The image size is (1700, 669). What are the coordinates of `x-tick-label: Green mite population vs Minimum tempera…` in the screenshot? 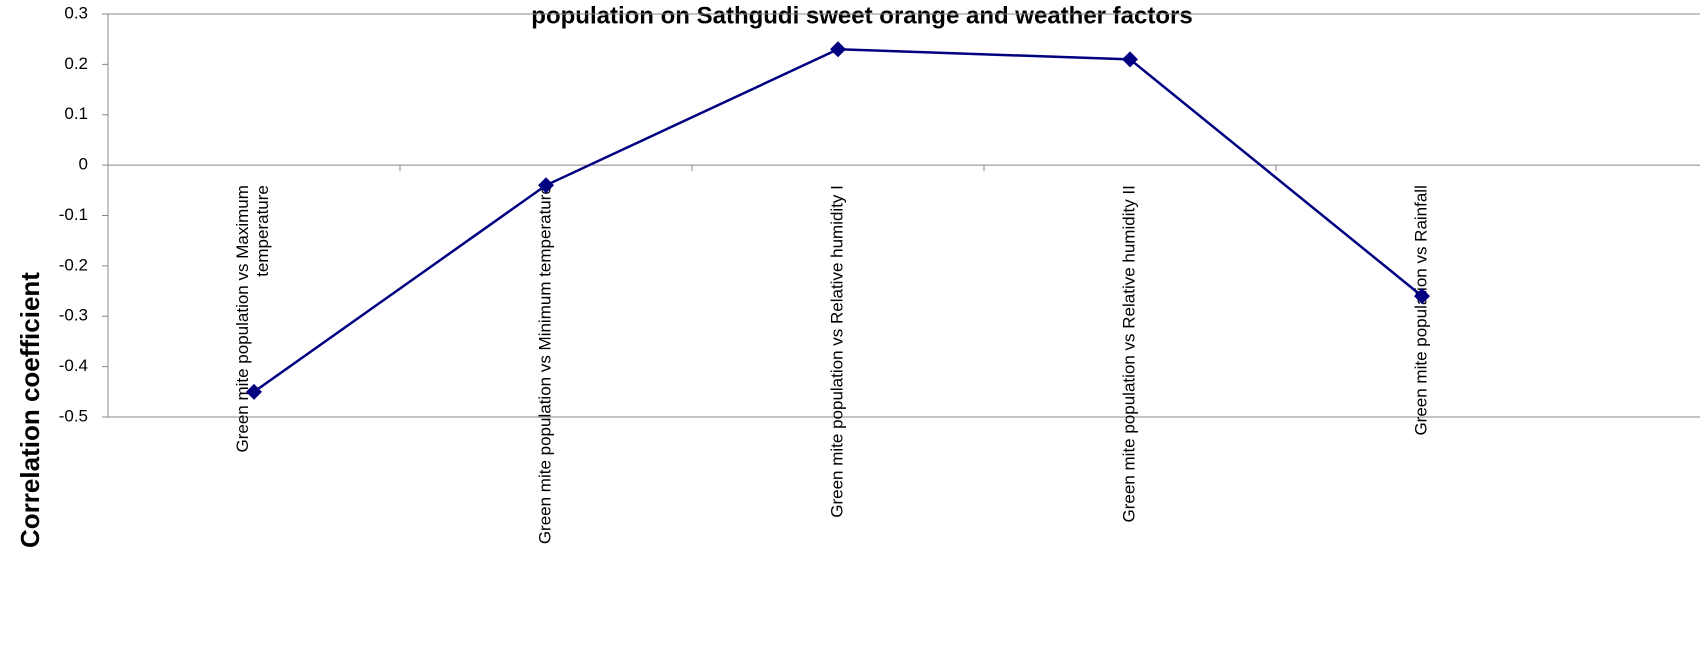 It's located at (544, 364).